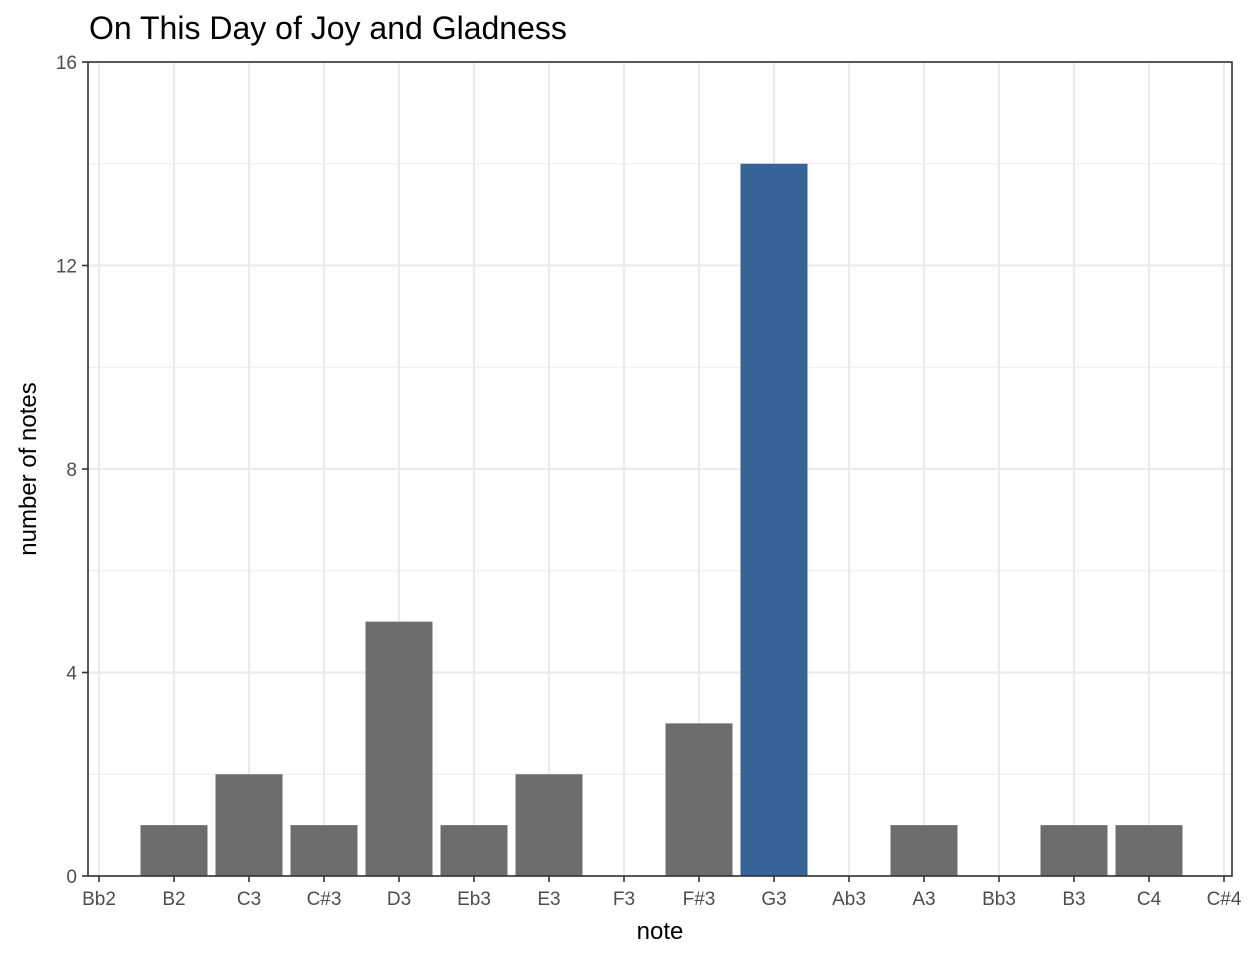 This screenshot has height=965, width=1248. Describe the element at coordinates (249, 825) in the screenshot. I see `bar-c3` at that location.